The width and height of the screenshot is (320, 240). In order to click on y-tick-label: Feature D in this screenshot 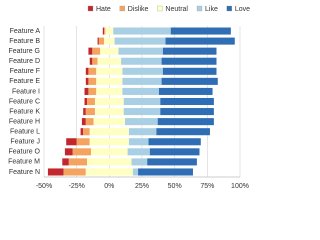, I will do `click(24, 61)`.